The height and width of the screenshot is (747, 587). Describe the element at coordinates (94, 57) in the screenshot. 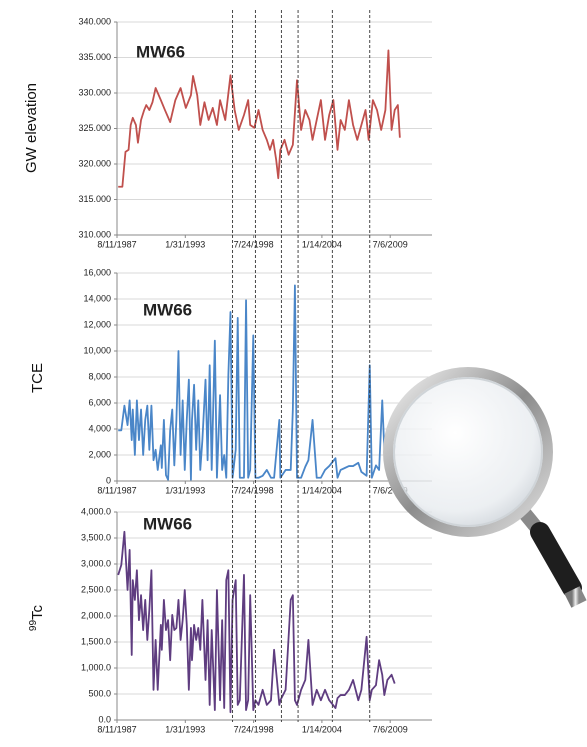

I see `y-tick-label: 335.000` at that location.